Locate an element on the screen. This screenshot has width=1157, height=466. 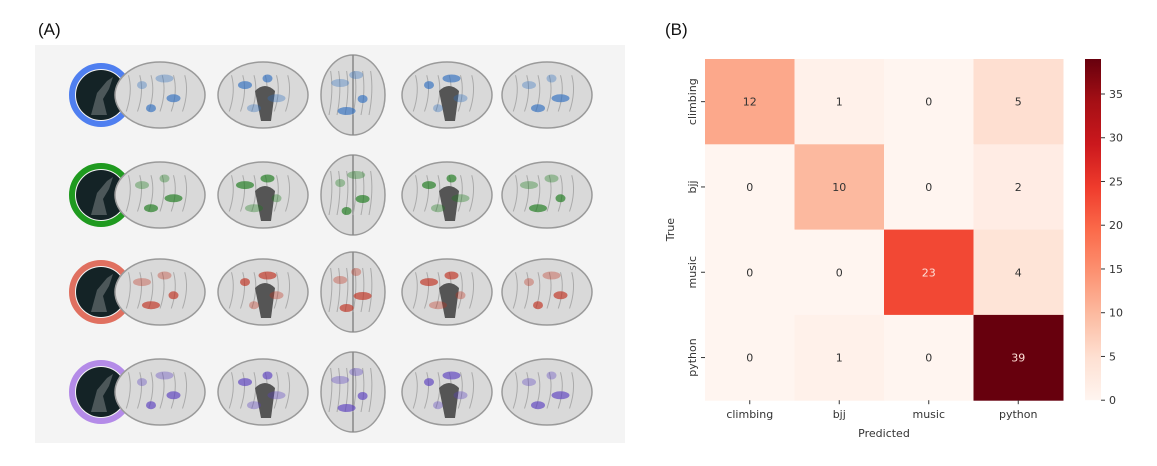
x-tick-label: music is located at coordinates (928, 414).